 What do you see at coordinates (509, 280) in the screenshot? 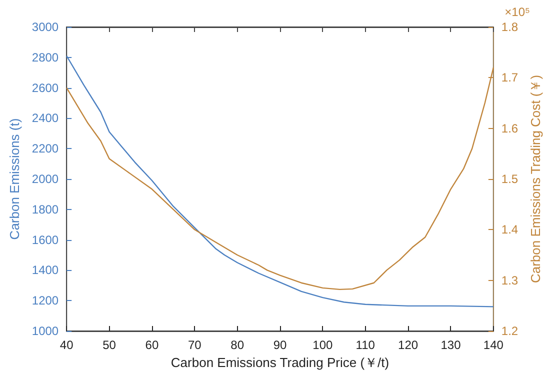
I see `y2-tick-label: 1.3` at bounding box center [509, 280].